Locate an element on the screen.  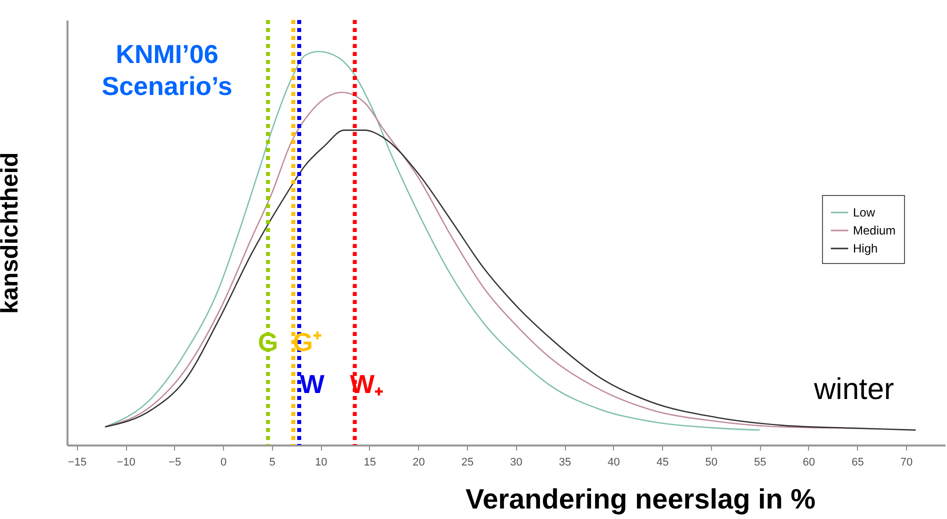
legend-label: High is located at coordinates (865, 249).